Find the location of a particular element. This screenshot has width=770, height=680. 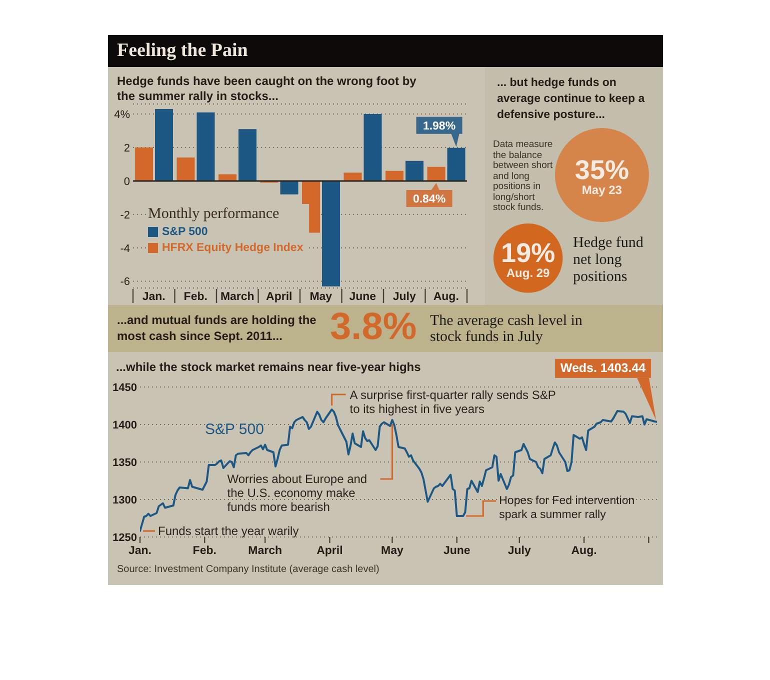

y-tick-label: -6 is located at coordinates (125, 282).